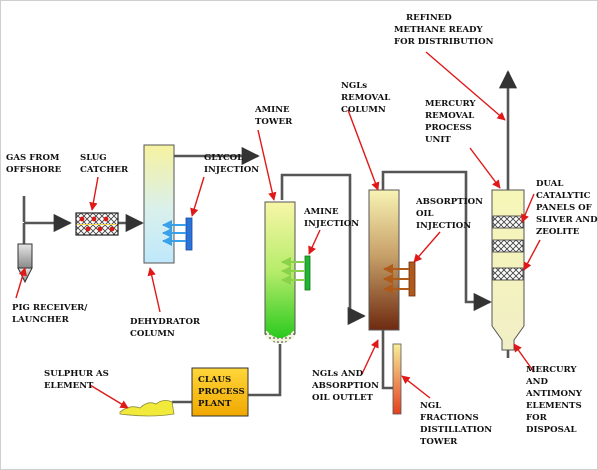  I want to click on label-glycol-injection: GLYCOL INJECTION, so click(231, 164).